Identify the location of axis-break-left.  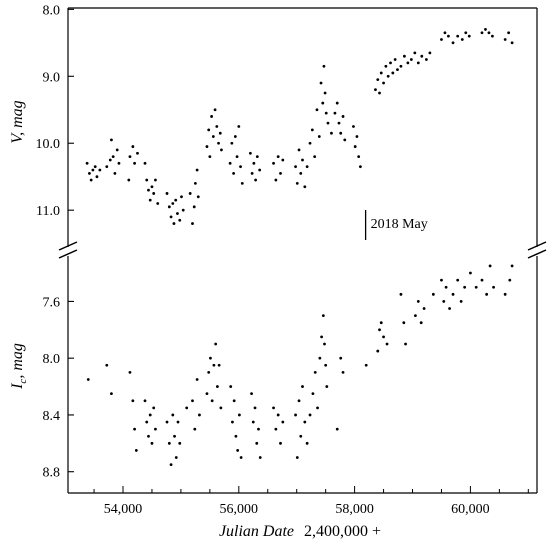
(68, 250).